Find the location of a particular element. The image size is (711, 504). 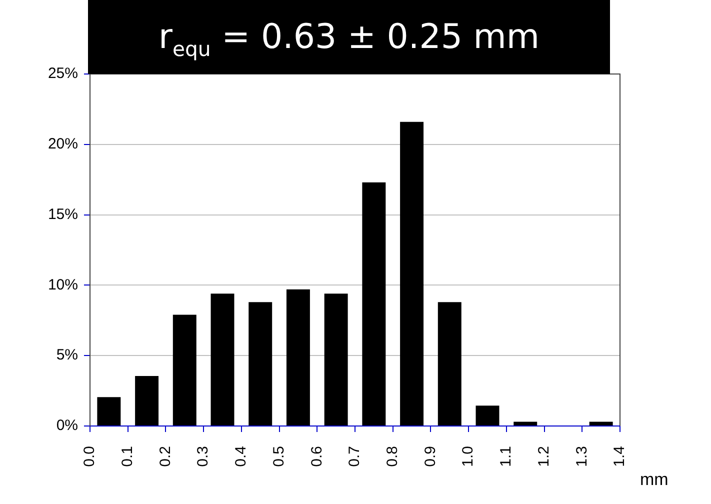

x-tick-label: 0.7 is located at coordinates (355, 456).